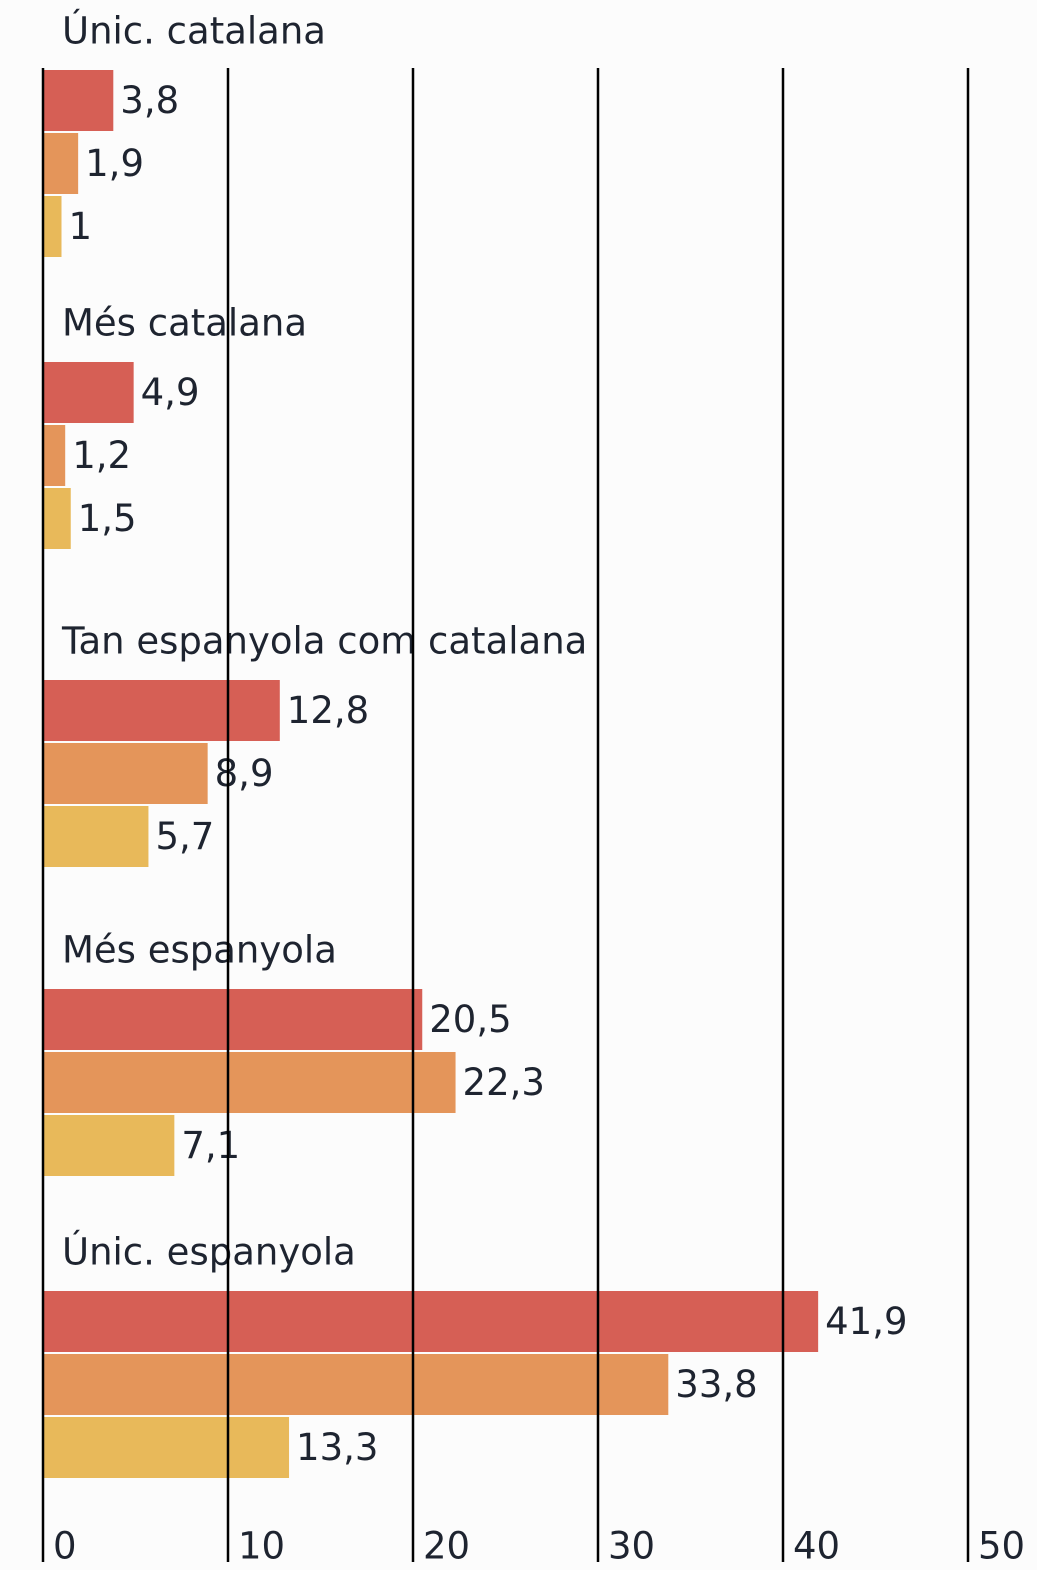 This screenshot has width=1037, height=1570. I want to click on x-tick-label: 30, so click(631, 1546).